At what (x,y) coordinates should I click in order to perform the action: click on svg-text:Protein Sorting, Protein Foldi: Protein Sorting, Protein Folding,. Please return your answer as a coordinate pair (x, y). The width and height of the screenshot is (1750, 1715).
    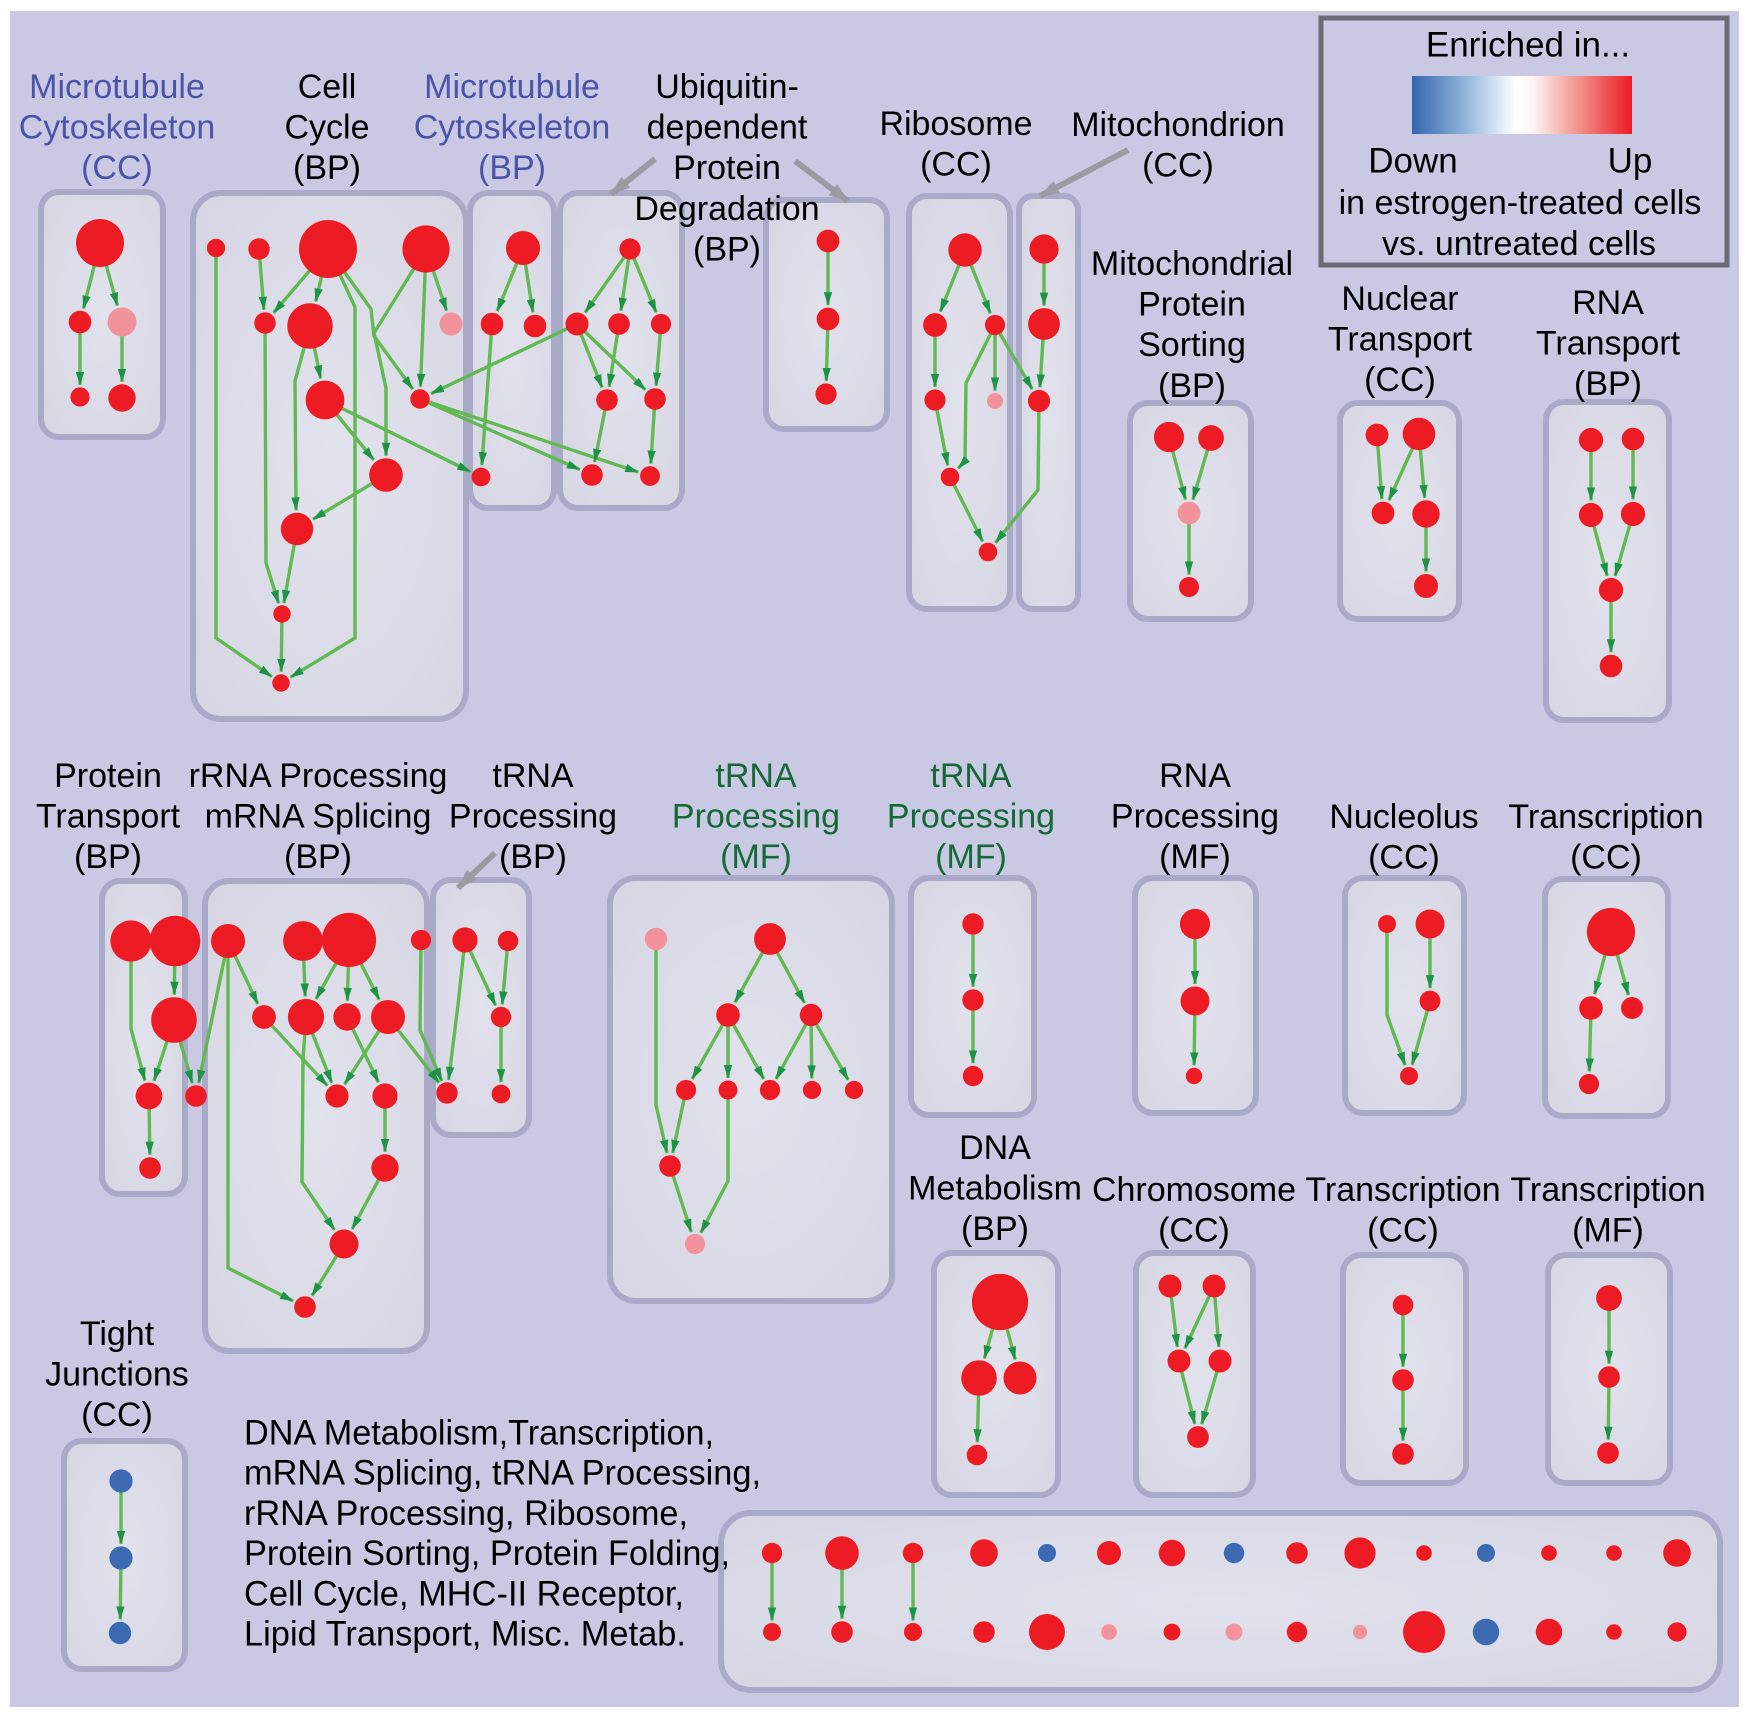
    Looking at the image, I should click on (487, 1553).